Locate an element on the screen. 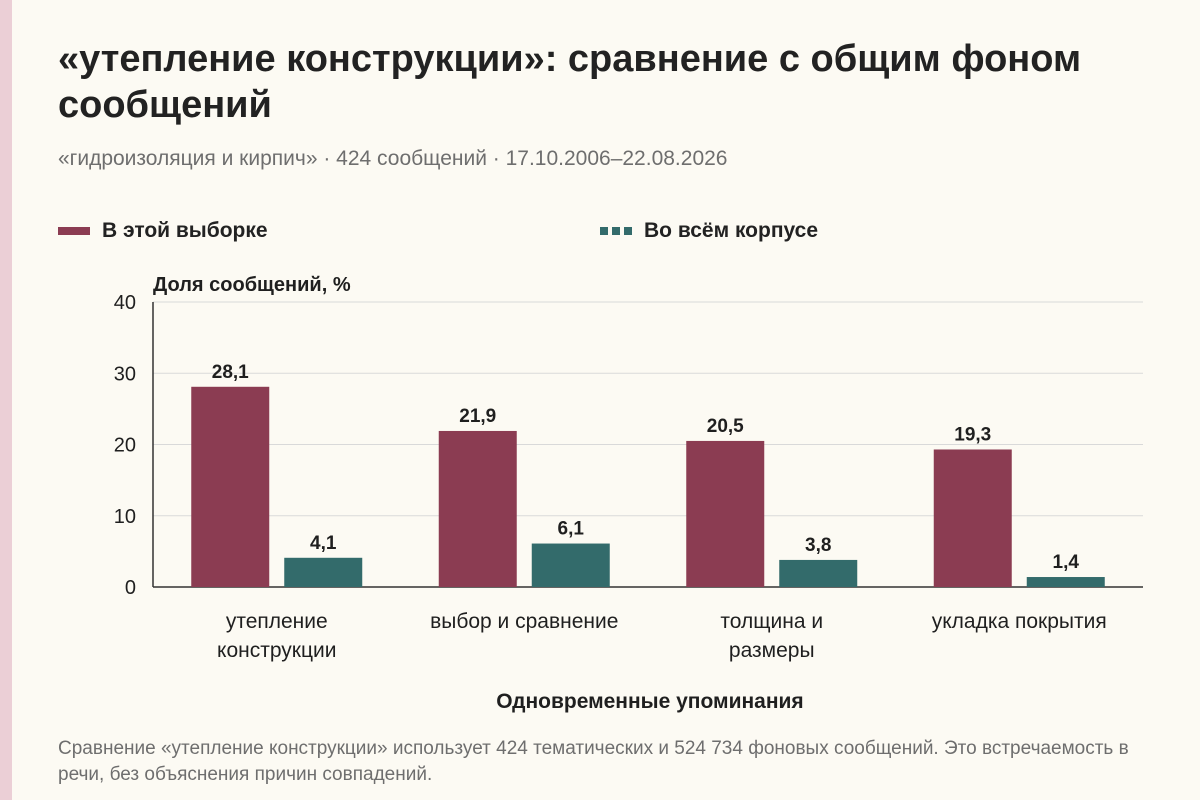 The width and height of the screenshot is (1200, 800). y-tick-label: 40 is located at coordinates (125, 303).